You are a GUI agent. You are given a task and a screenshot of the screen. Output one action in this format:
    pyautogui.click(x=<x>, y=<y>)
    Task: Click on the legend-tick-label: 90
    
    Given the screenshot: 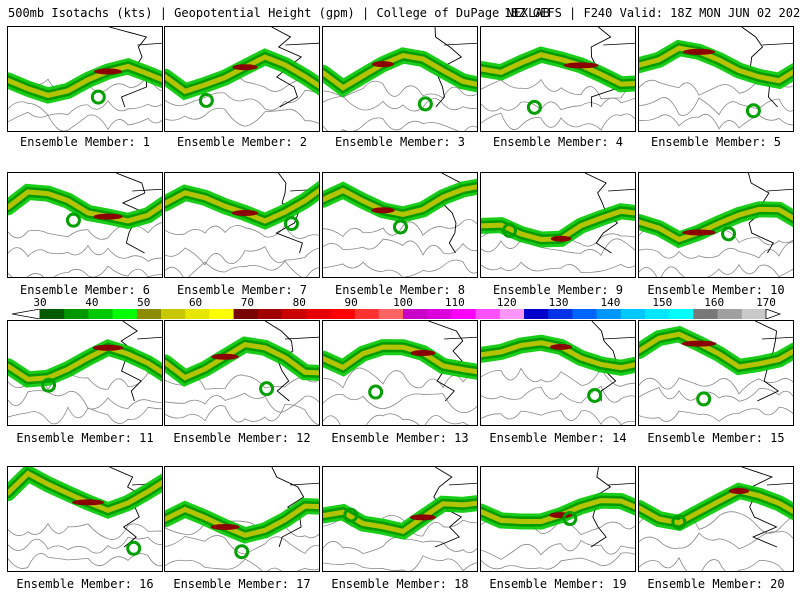 What is the action you would take?
    pyautogui.click(x=351, y=302)
    